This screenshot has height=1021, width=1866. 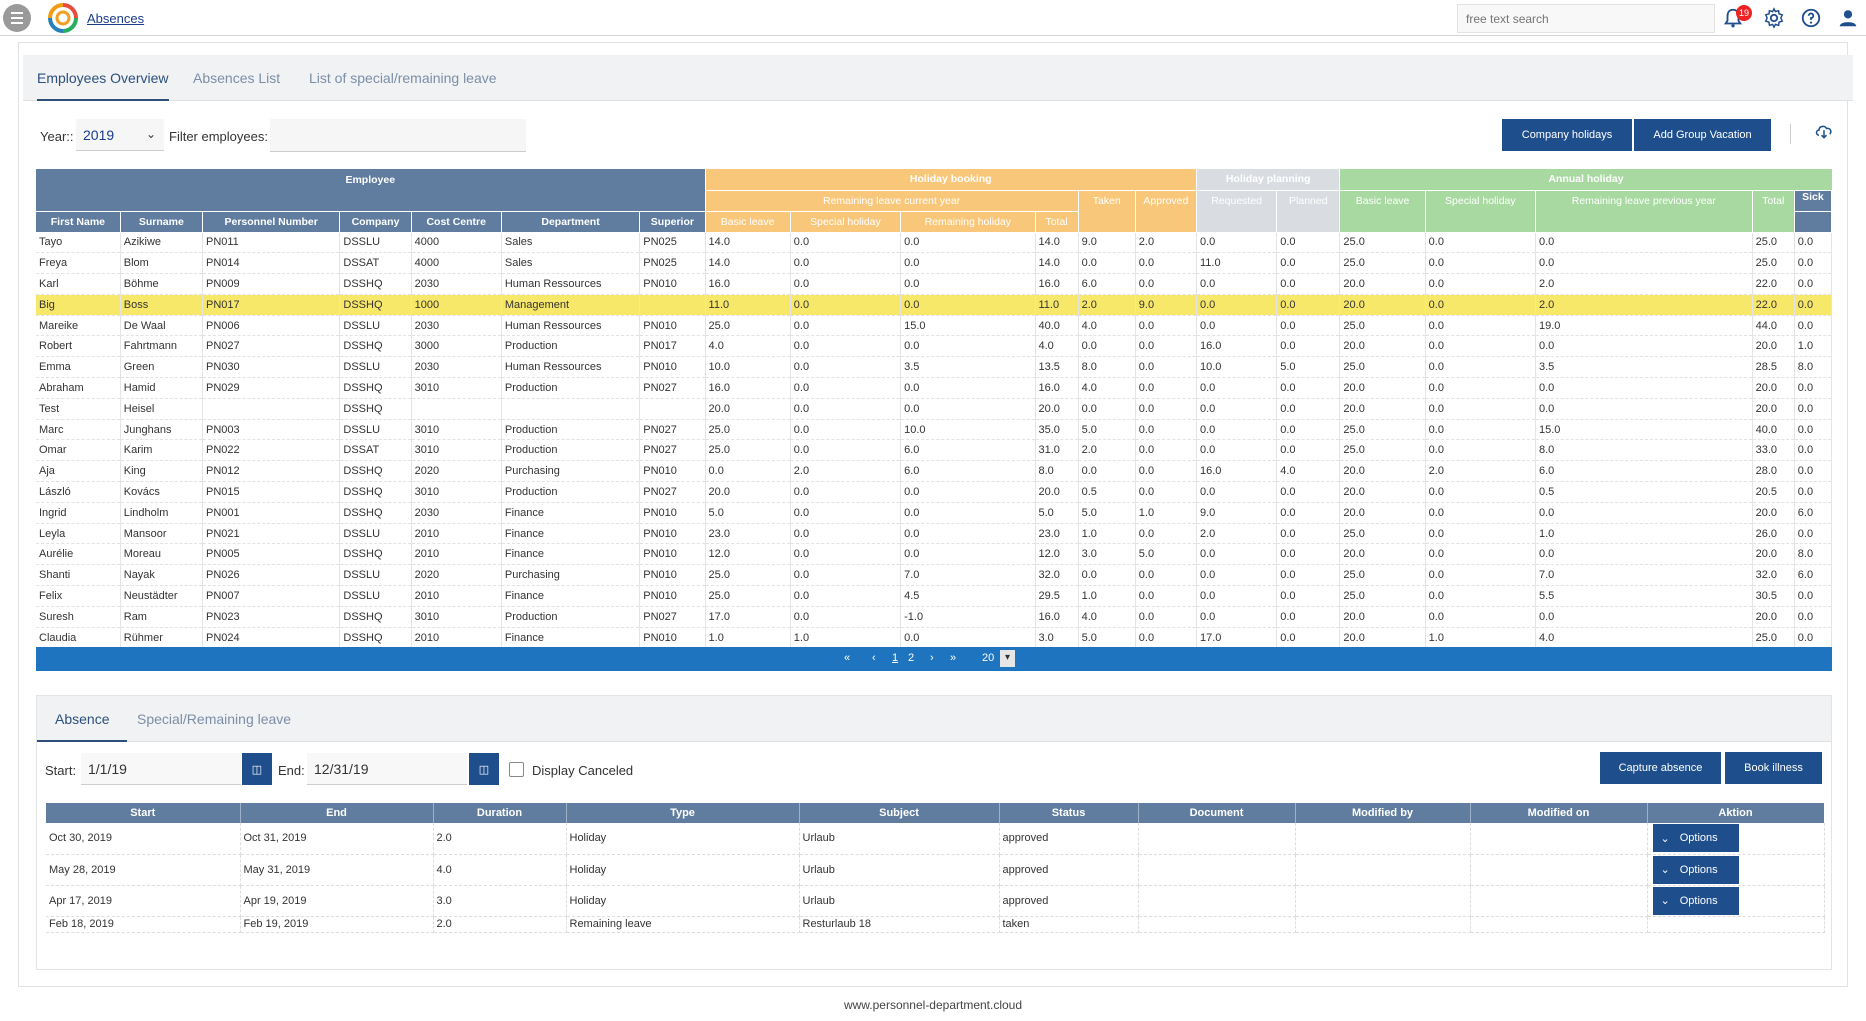 I want to click on cloud-download-icon, so click(x=1824, y=131).